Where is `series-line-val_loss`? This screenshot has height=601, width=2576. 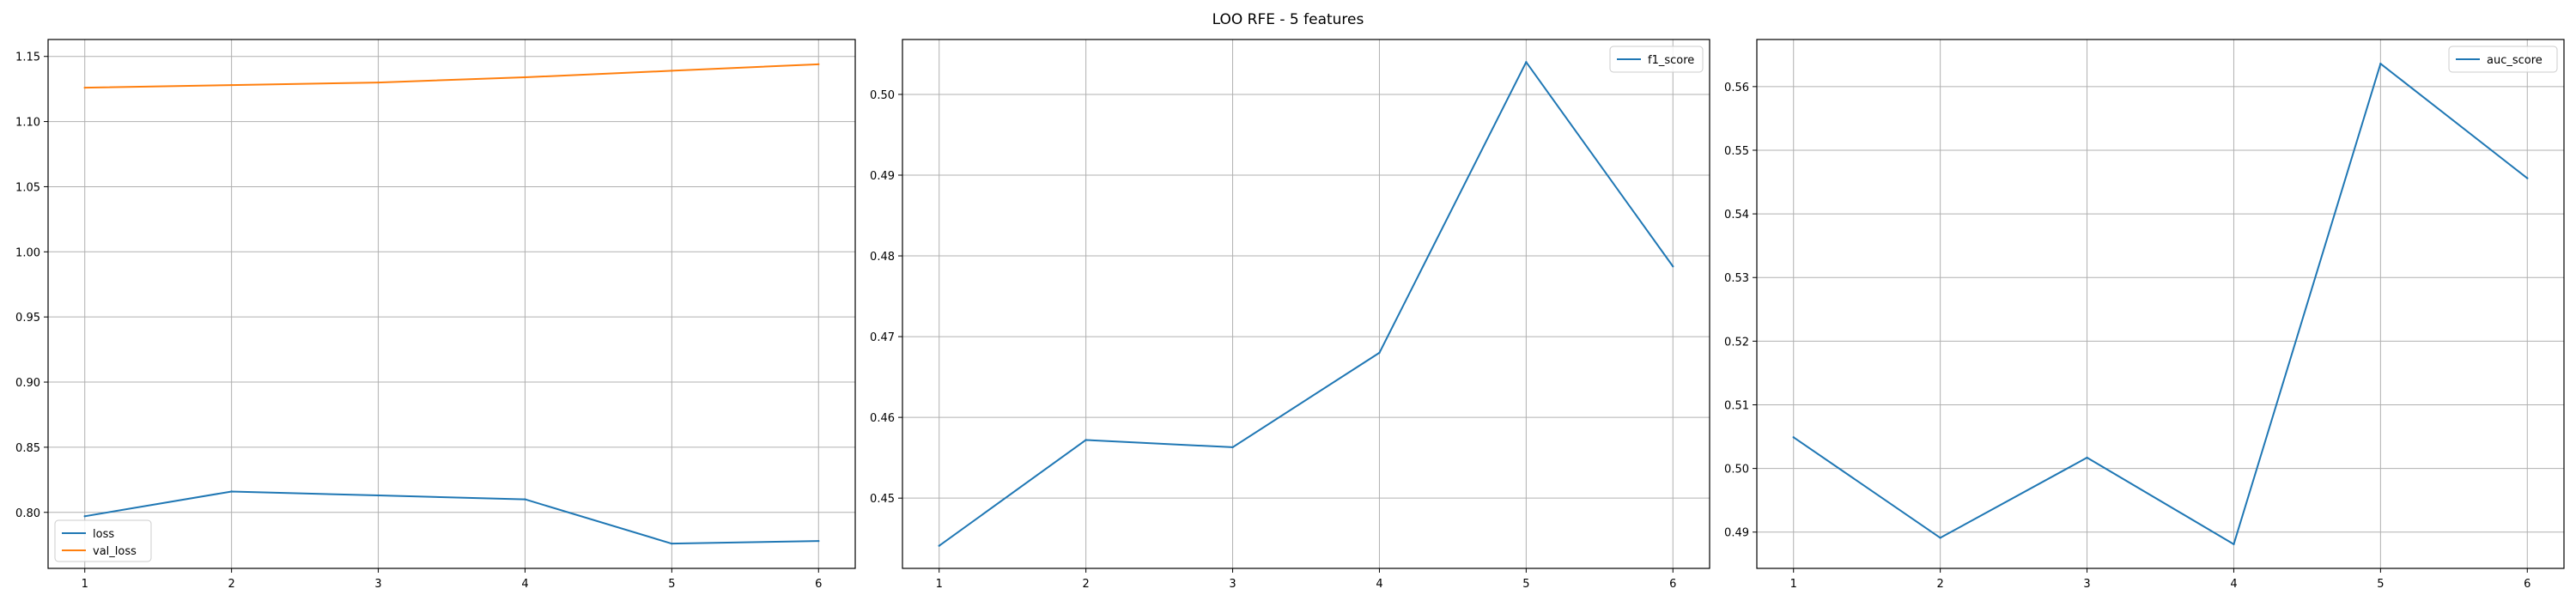
series-line-val_loss is located at coordinates (452, 76).